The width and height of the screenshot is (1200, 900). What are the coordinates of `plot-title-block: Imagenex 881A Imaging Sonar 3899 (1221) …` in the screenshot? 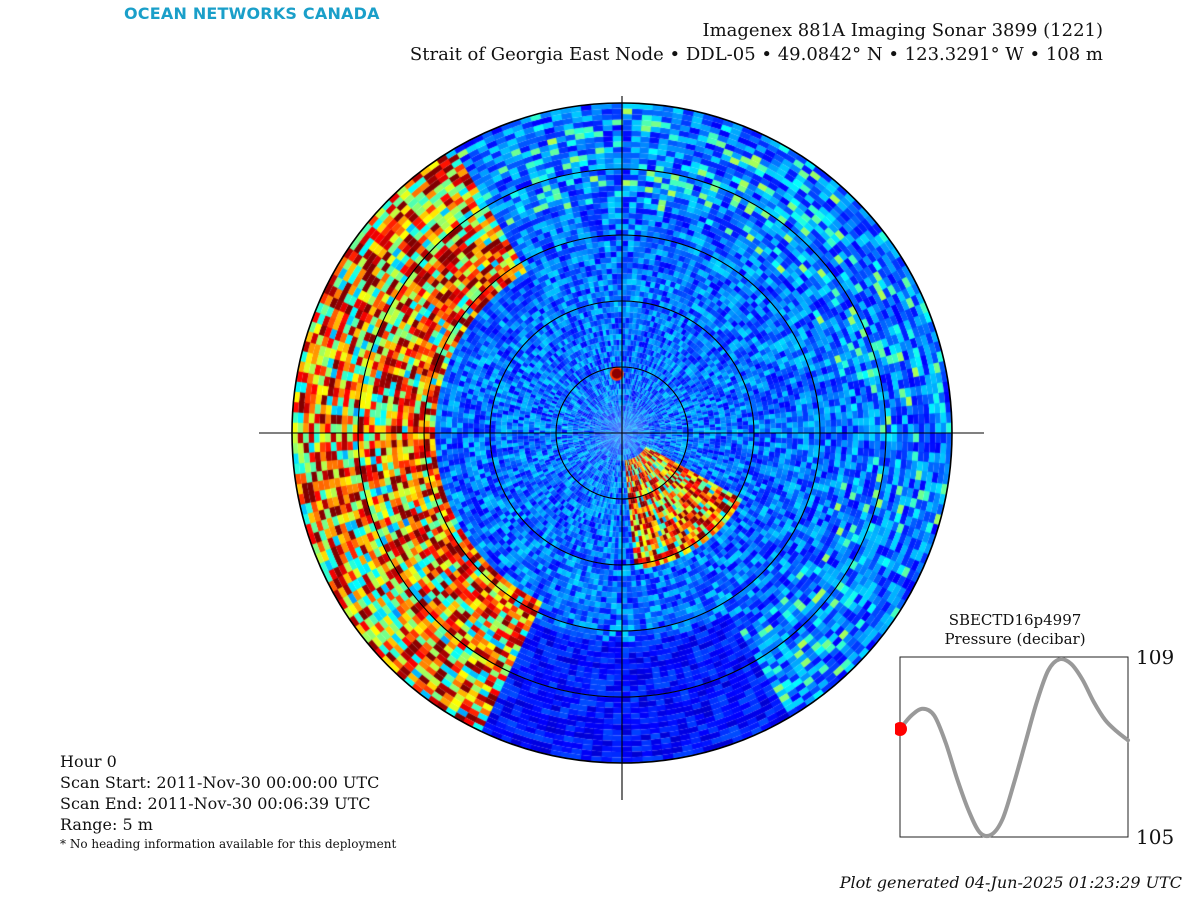 It's located at (756, 43).